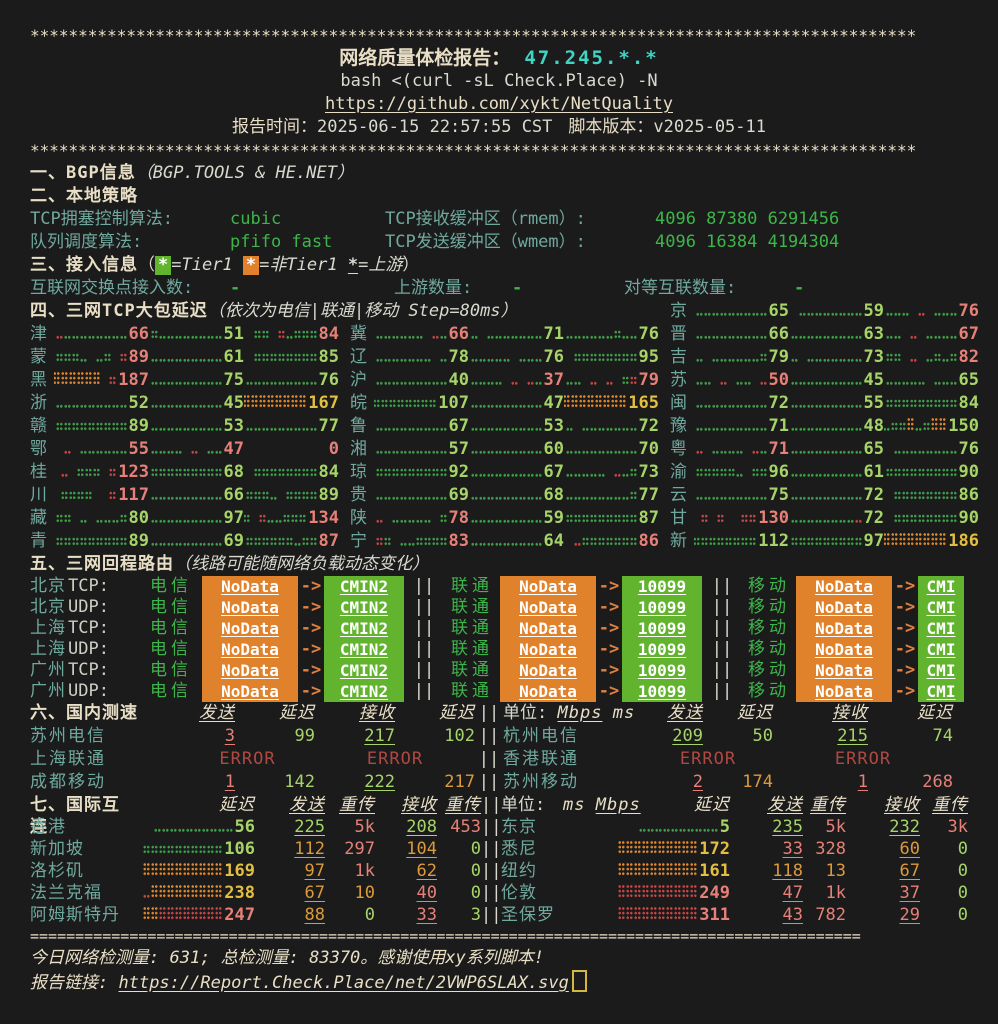  Describe the element at coordinates (287, 958) in the screenshot. I see `footer-stats: 今日网络检测量: 631; 总检测量: 83370。感谢使用xy系列脚本!` at that location.